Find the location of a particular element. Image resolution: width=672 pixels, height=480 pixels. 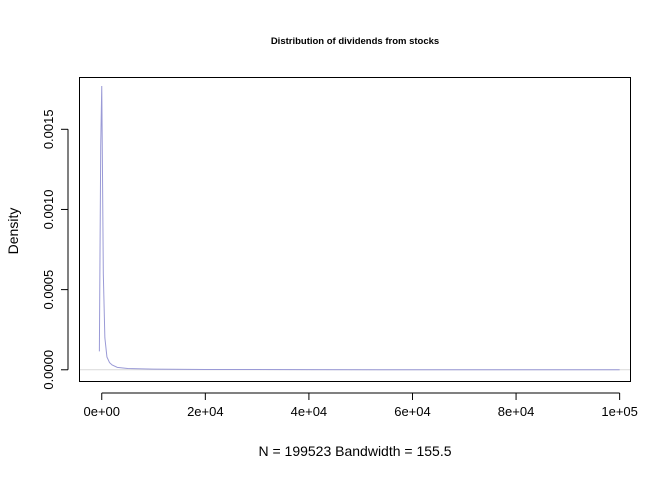

x-axis-label: N = 199523 Bandwidth = 155.5 is located at coordinates (354, 451).